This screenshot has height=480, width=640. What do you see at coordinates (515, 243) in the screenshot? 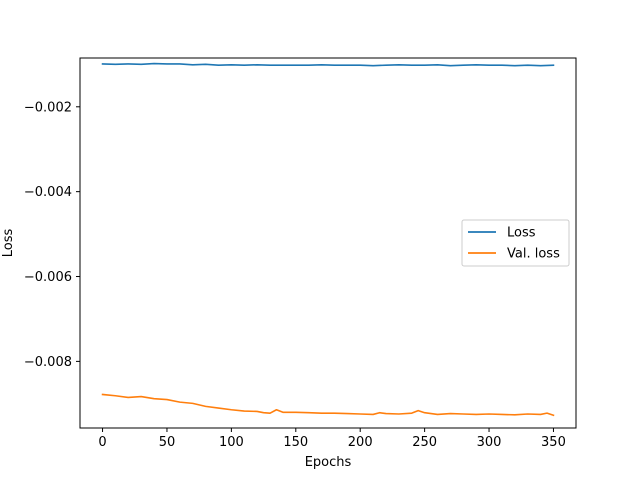
I see `legend: Loss Val. loss` at bounding box center [515, 243].